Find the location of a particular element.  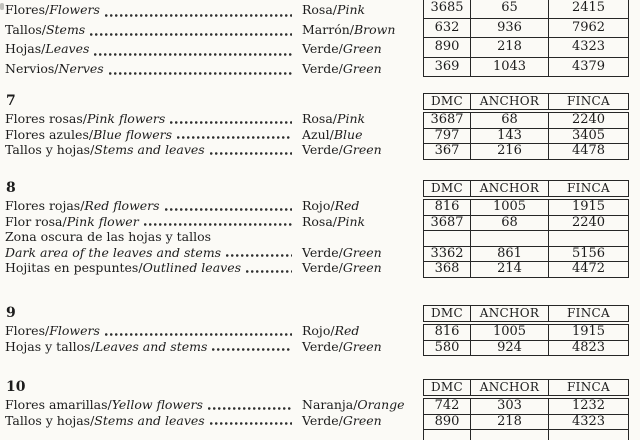

entry-label-en: Outlined leaves is located at coordinates (192, 267).